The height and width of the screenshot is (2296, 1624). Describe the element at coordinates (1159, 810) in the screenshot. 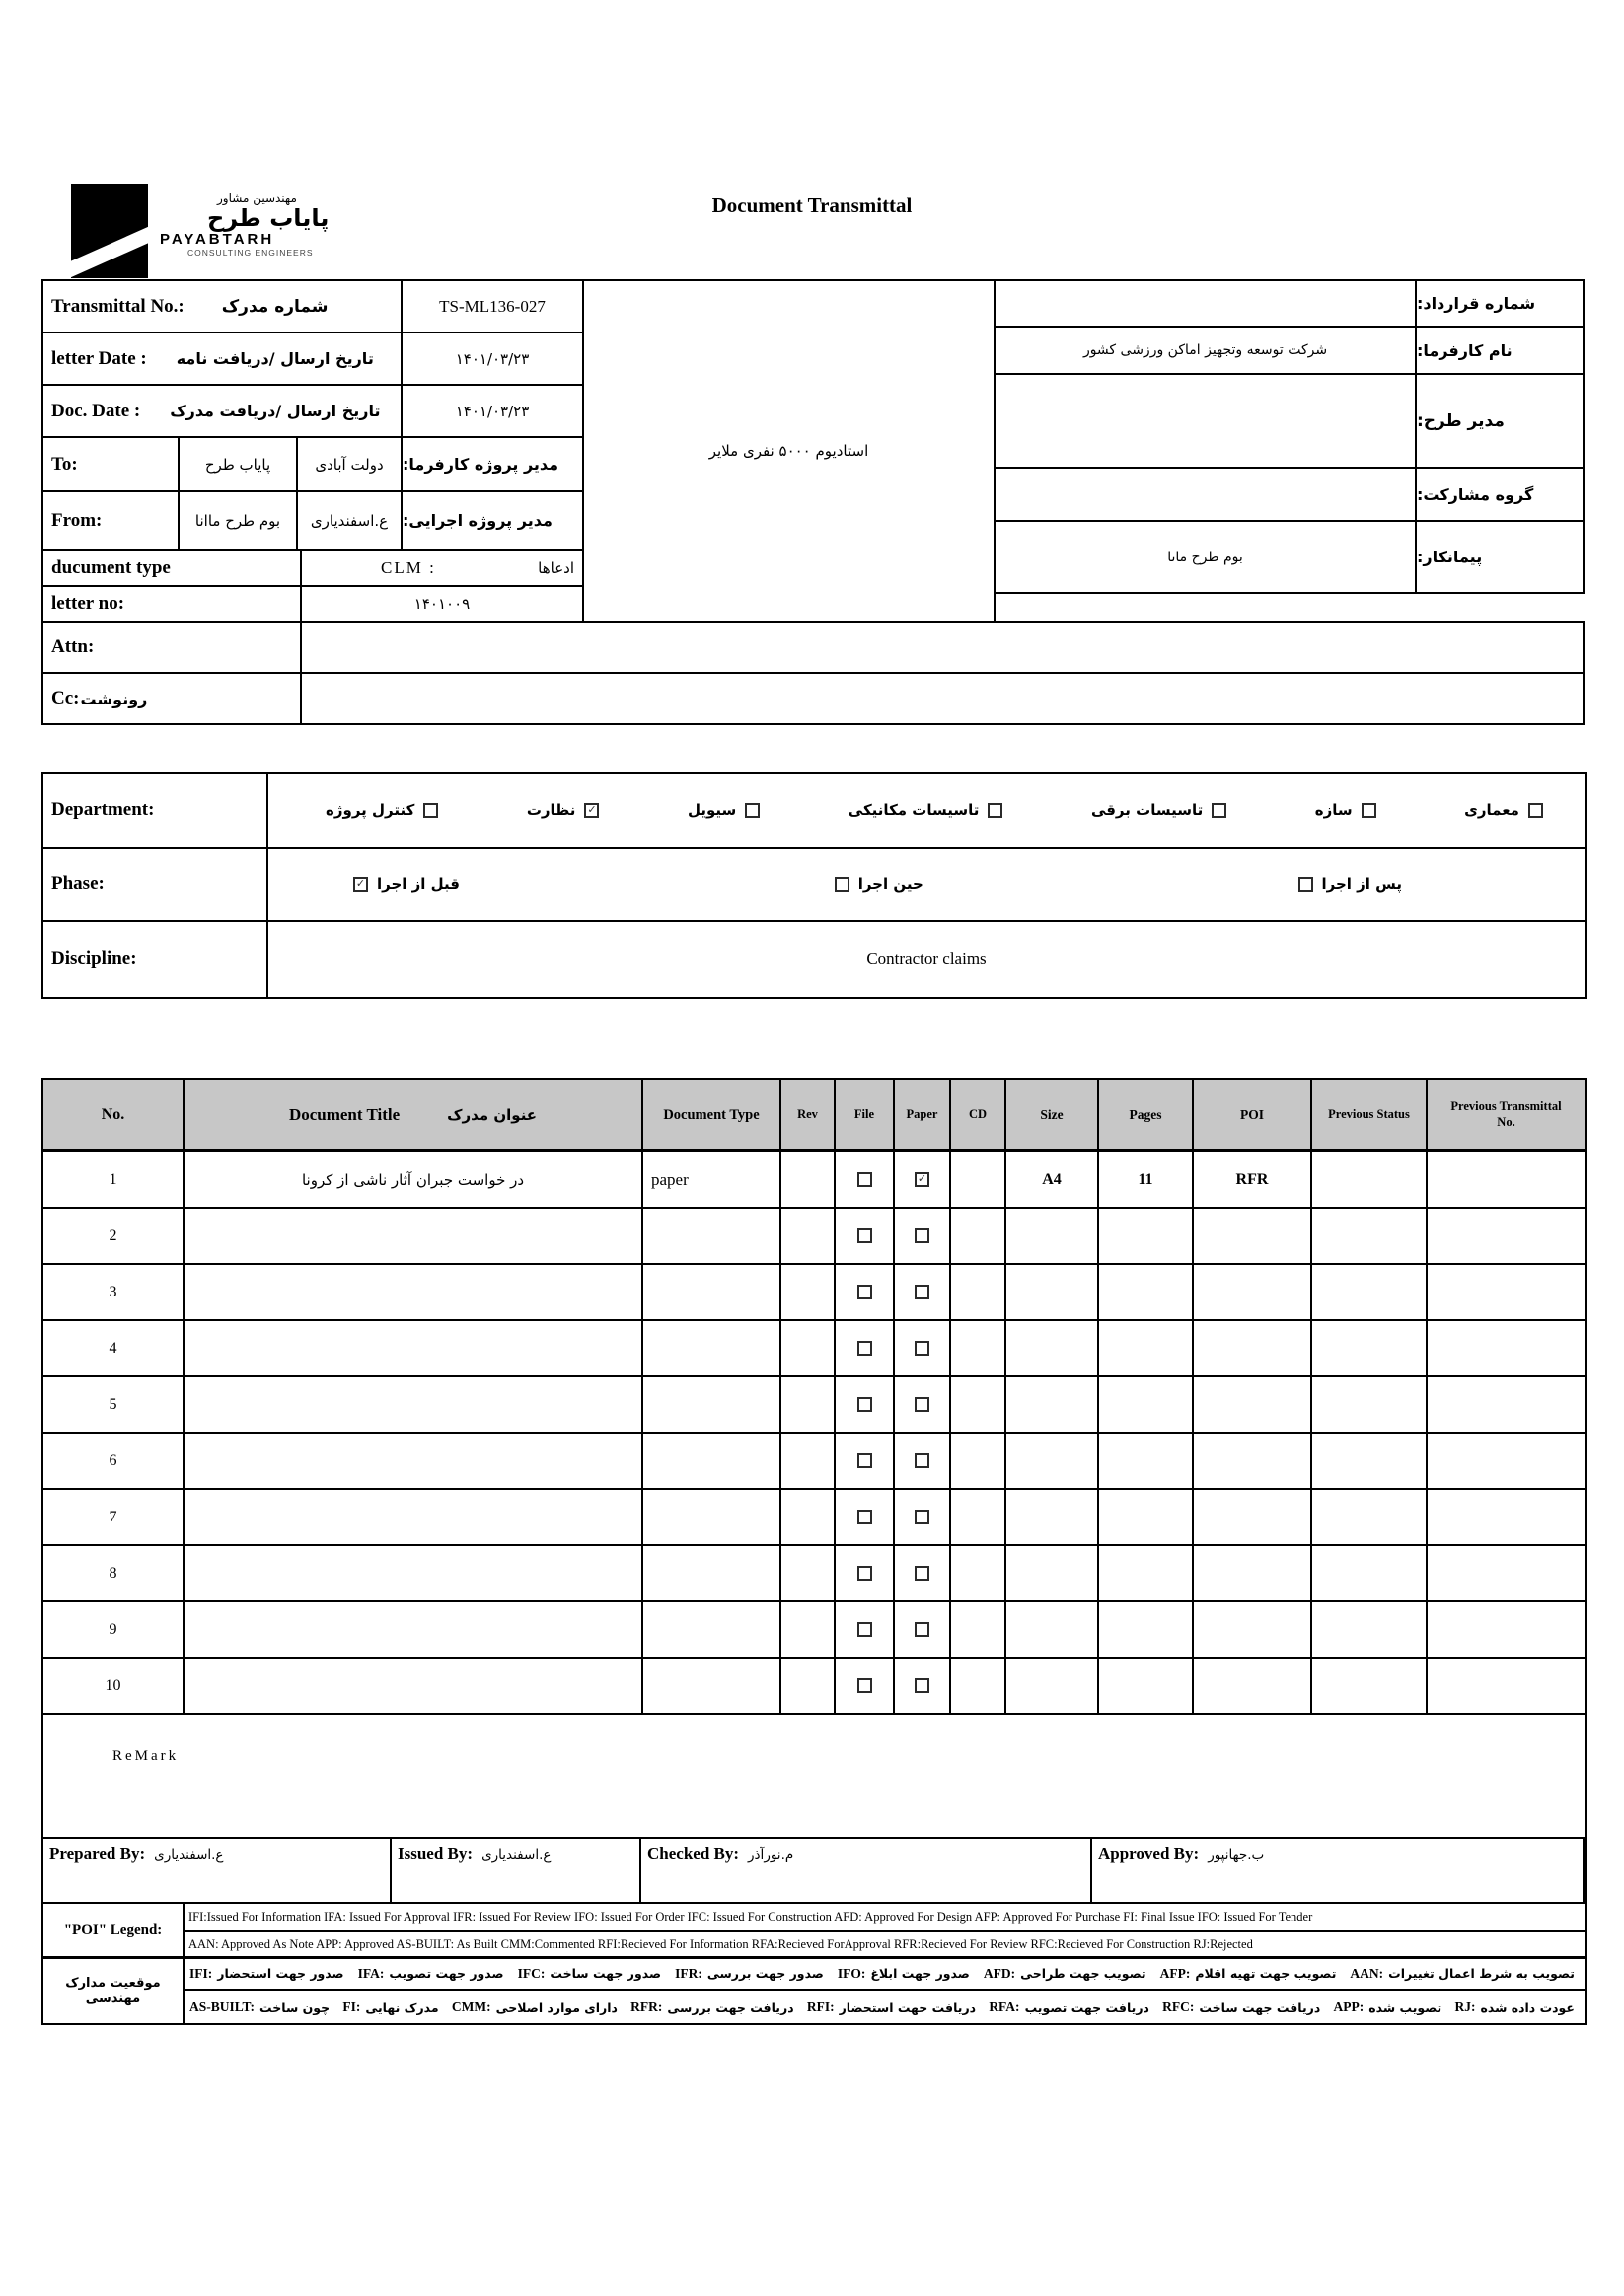

I see `department-option: تاسیسات برقی` at that location.